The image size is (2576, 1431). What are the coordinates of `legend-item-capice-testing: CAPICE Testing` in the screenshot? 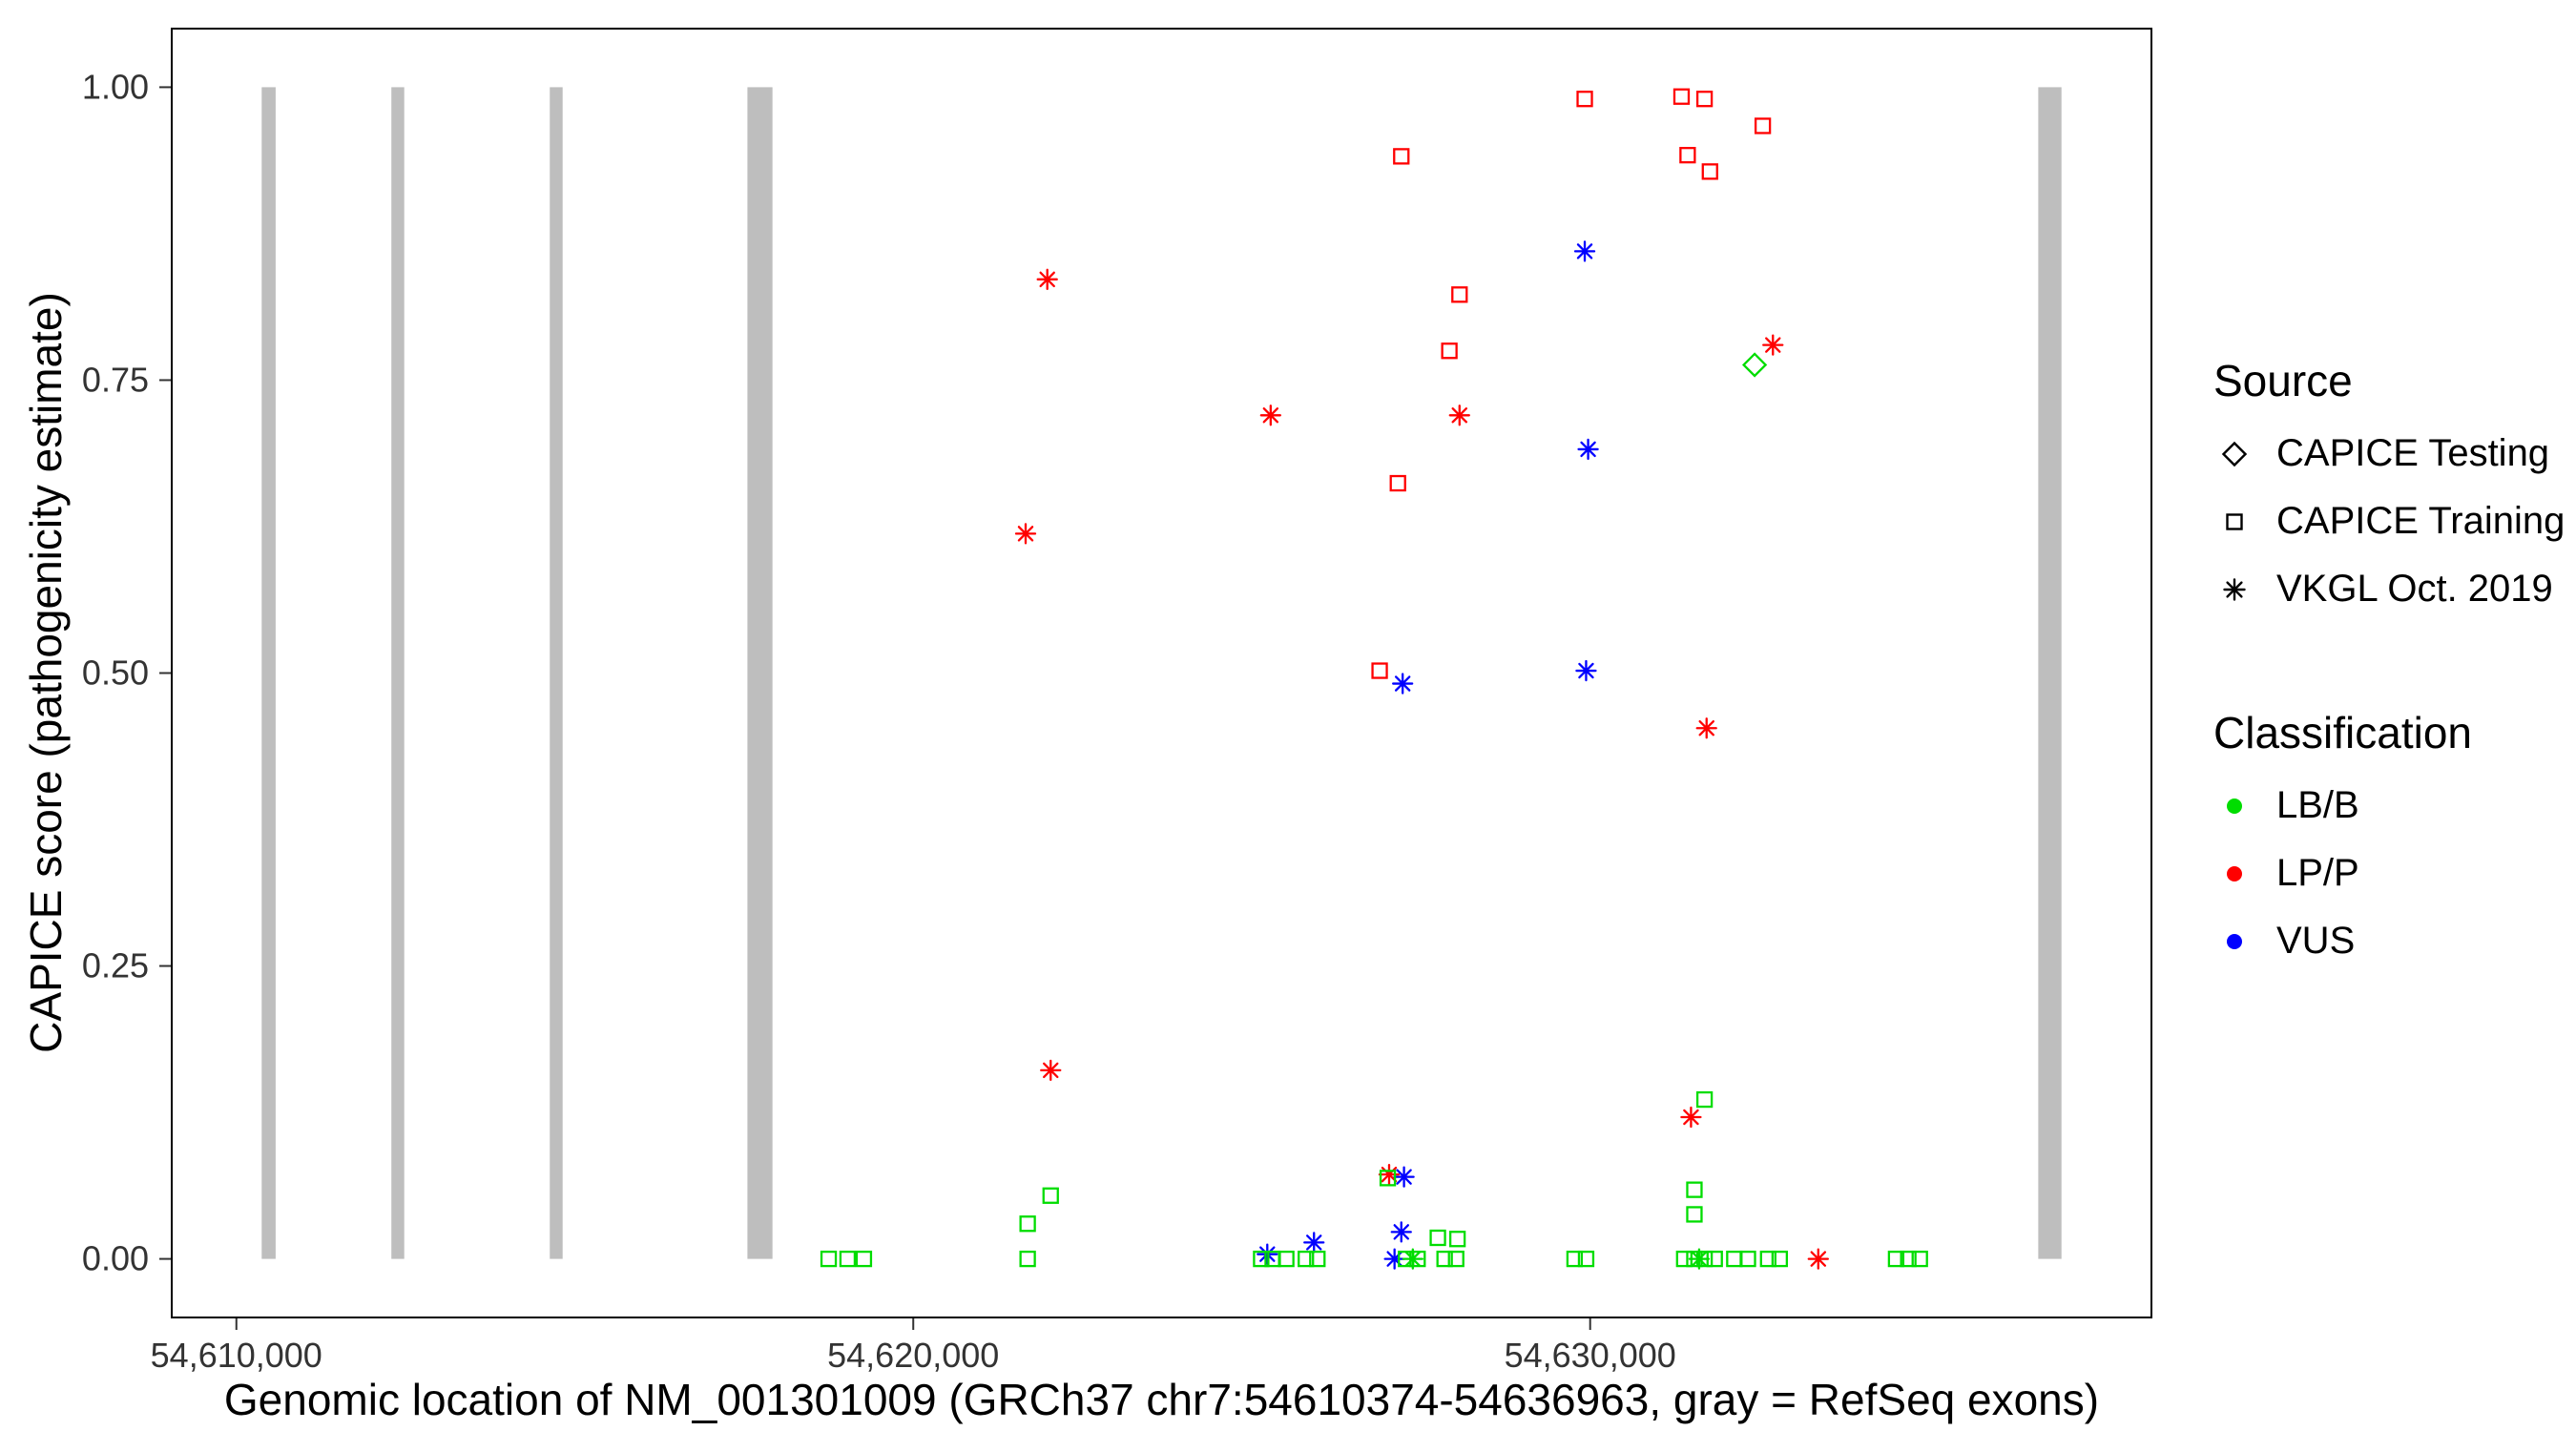 It's located at (2389, 453).